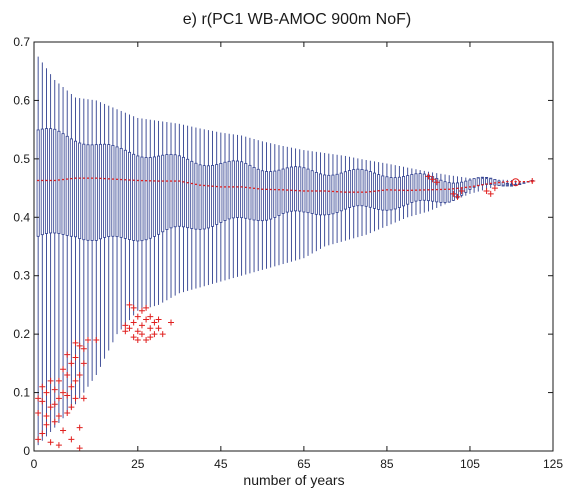 This screenshot has height=491, width=568. I want to click on box-10-iqr, so click(76, 189).